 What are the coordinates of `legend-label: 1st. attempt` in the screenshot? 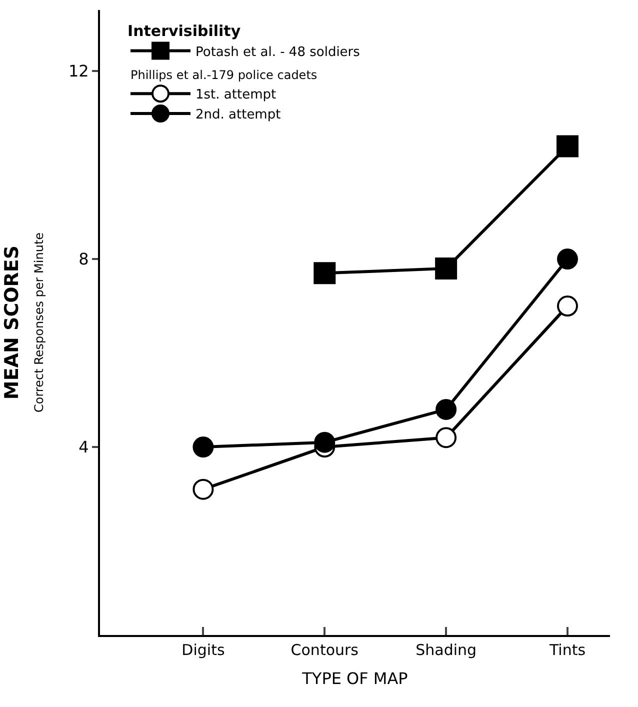 It's located at (236, 95).